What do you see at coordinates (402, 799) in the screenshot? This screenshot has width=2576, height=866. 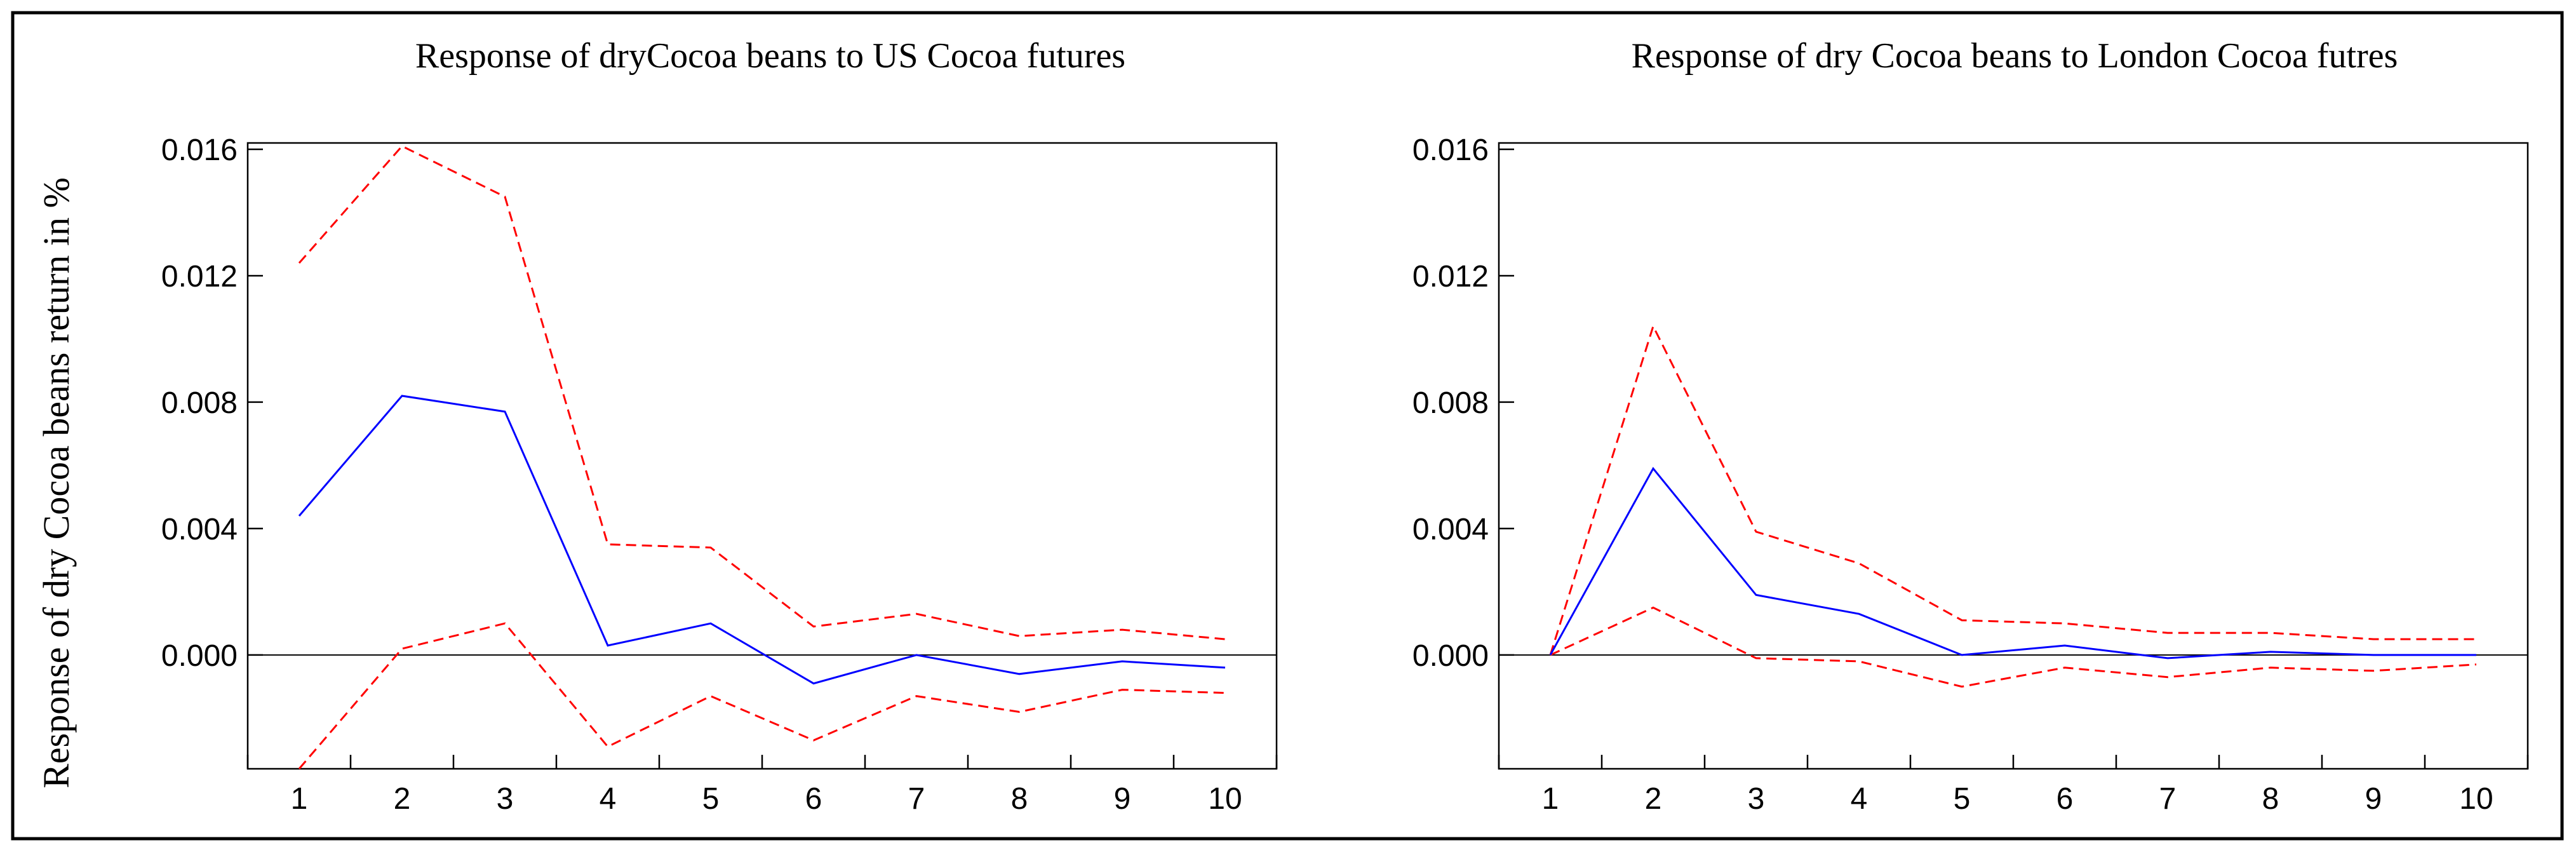 I see `x-tick-label-us: 2` at bounding box center [402, 799].